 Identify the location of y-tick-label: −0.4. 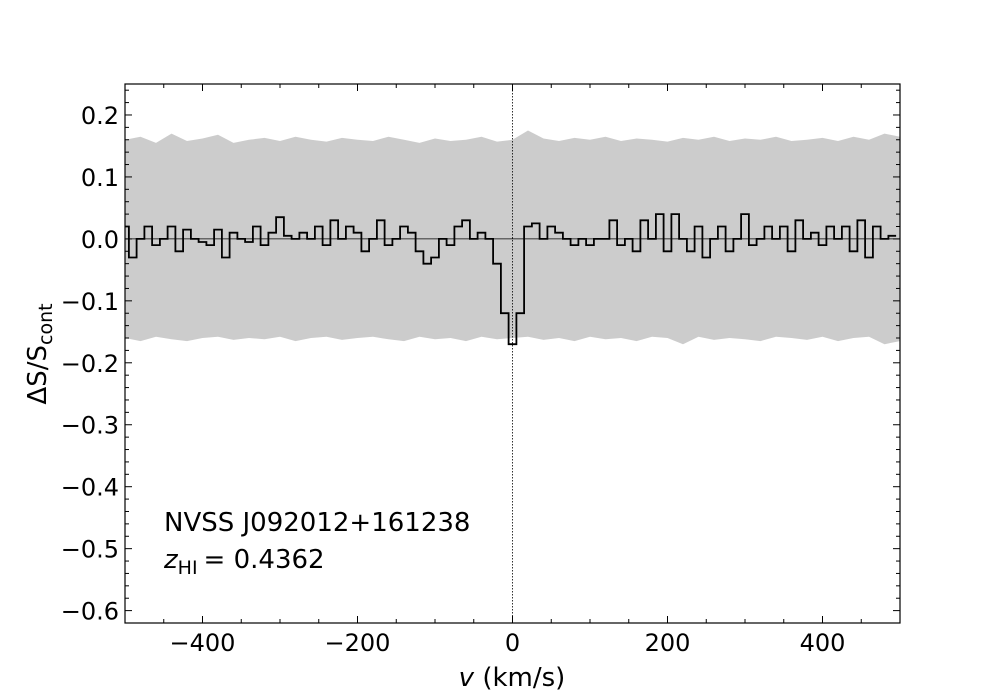
(90, 488).